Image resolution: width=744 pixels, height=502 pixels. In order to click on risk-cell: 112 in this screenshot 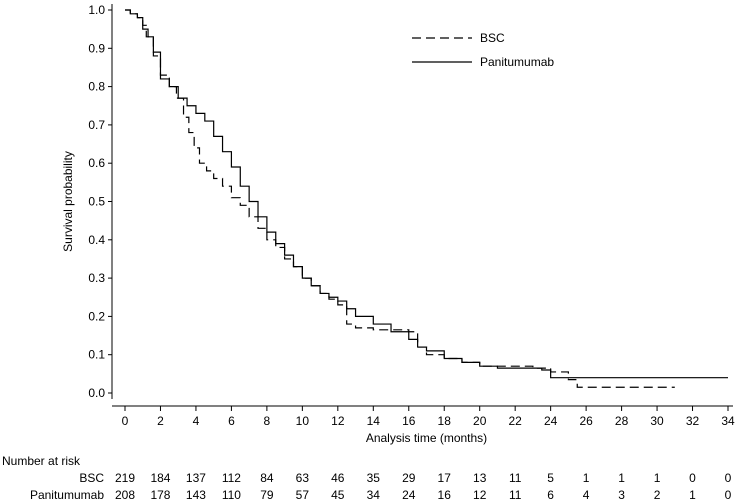, I will do `click(231, 478)`.